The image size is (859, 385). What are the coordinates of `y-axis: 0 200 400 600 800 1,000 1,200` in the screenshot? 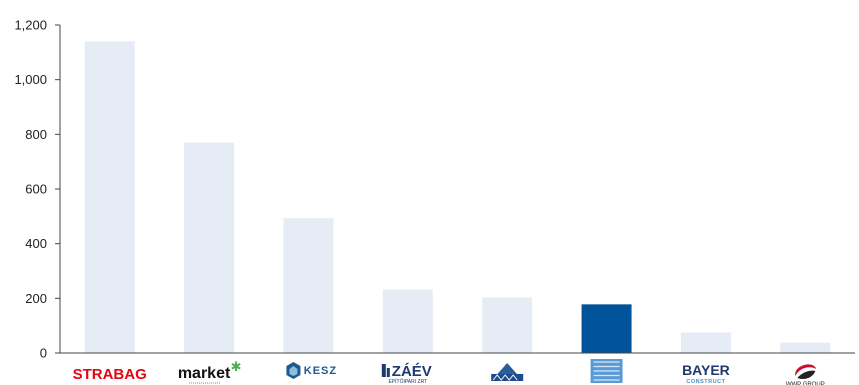 It's located at (37, 189).